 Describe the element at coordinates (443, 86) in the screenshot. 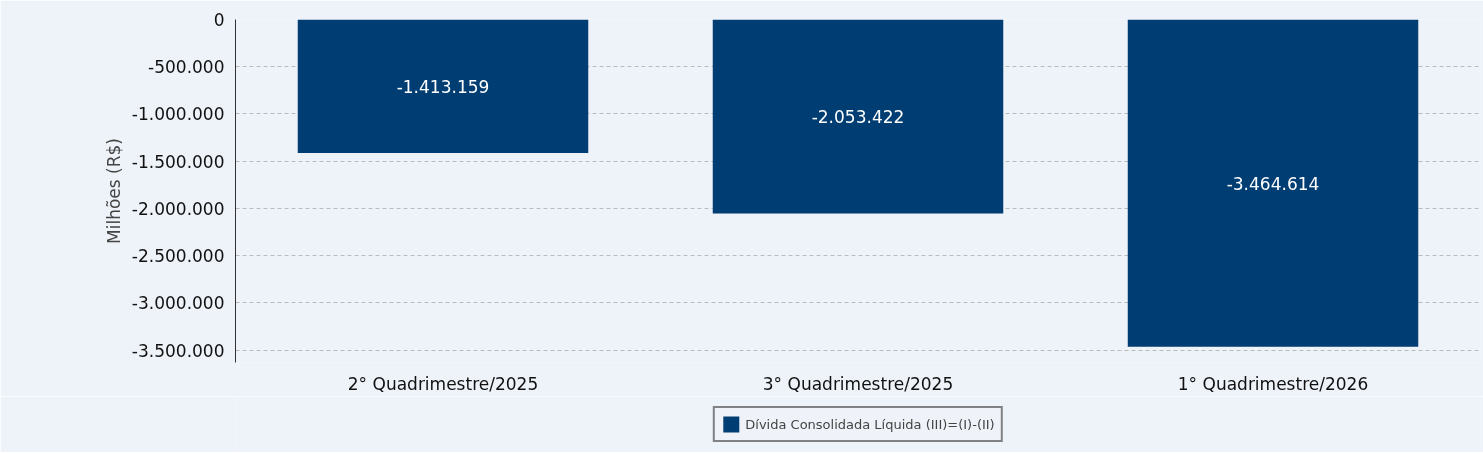

I see `data-label: -1.413.159` at that location.